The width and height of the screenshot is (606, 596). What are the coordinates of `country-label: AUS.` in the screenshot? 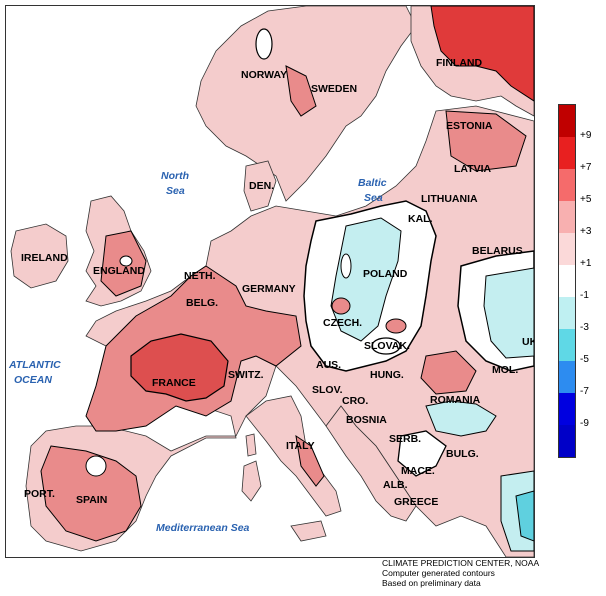 It's located at (328, 365).